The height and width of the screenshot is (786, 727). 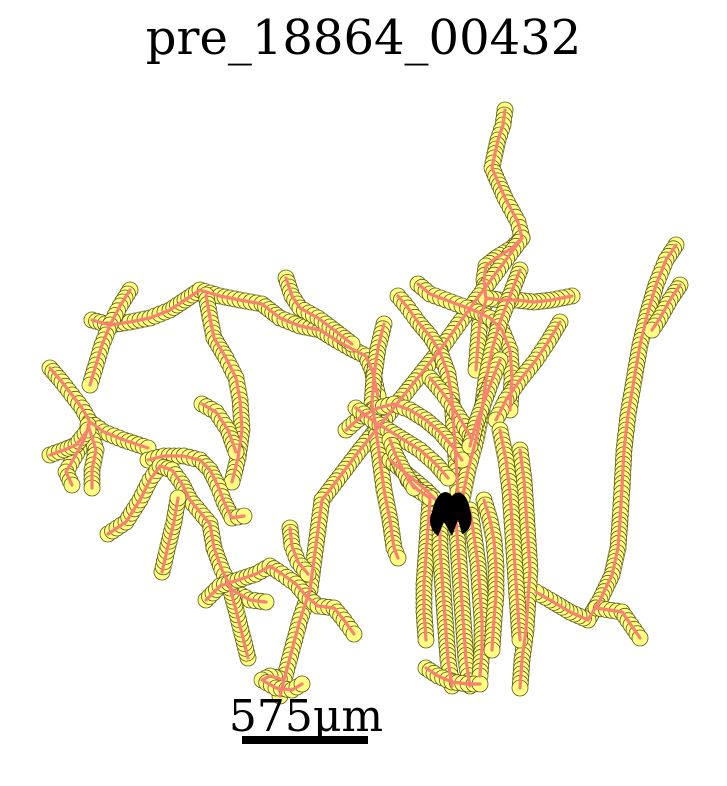 I want to click on soma-shape, so click(x=451, y=514).